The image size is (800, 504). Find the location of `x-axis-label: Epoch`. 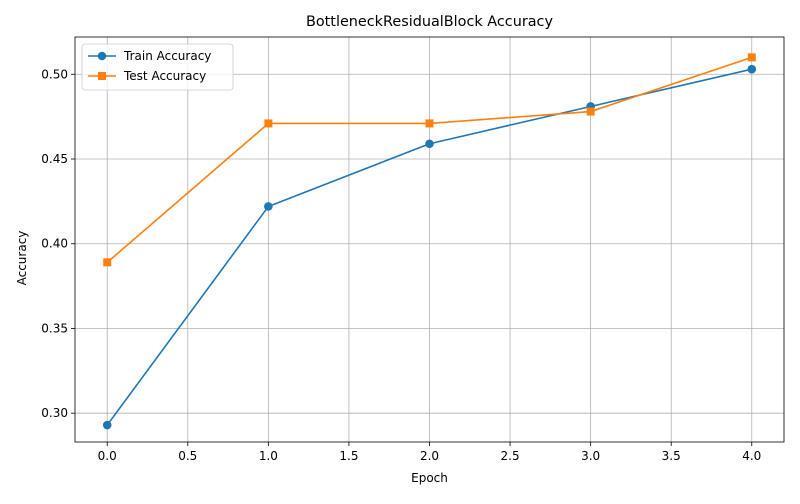

x-axis-label: Epoch is located at coordinates (429, 478).